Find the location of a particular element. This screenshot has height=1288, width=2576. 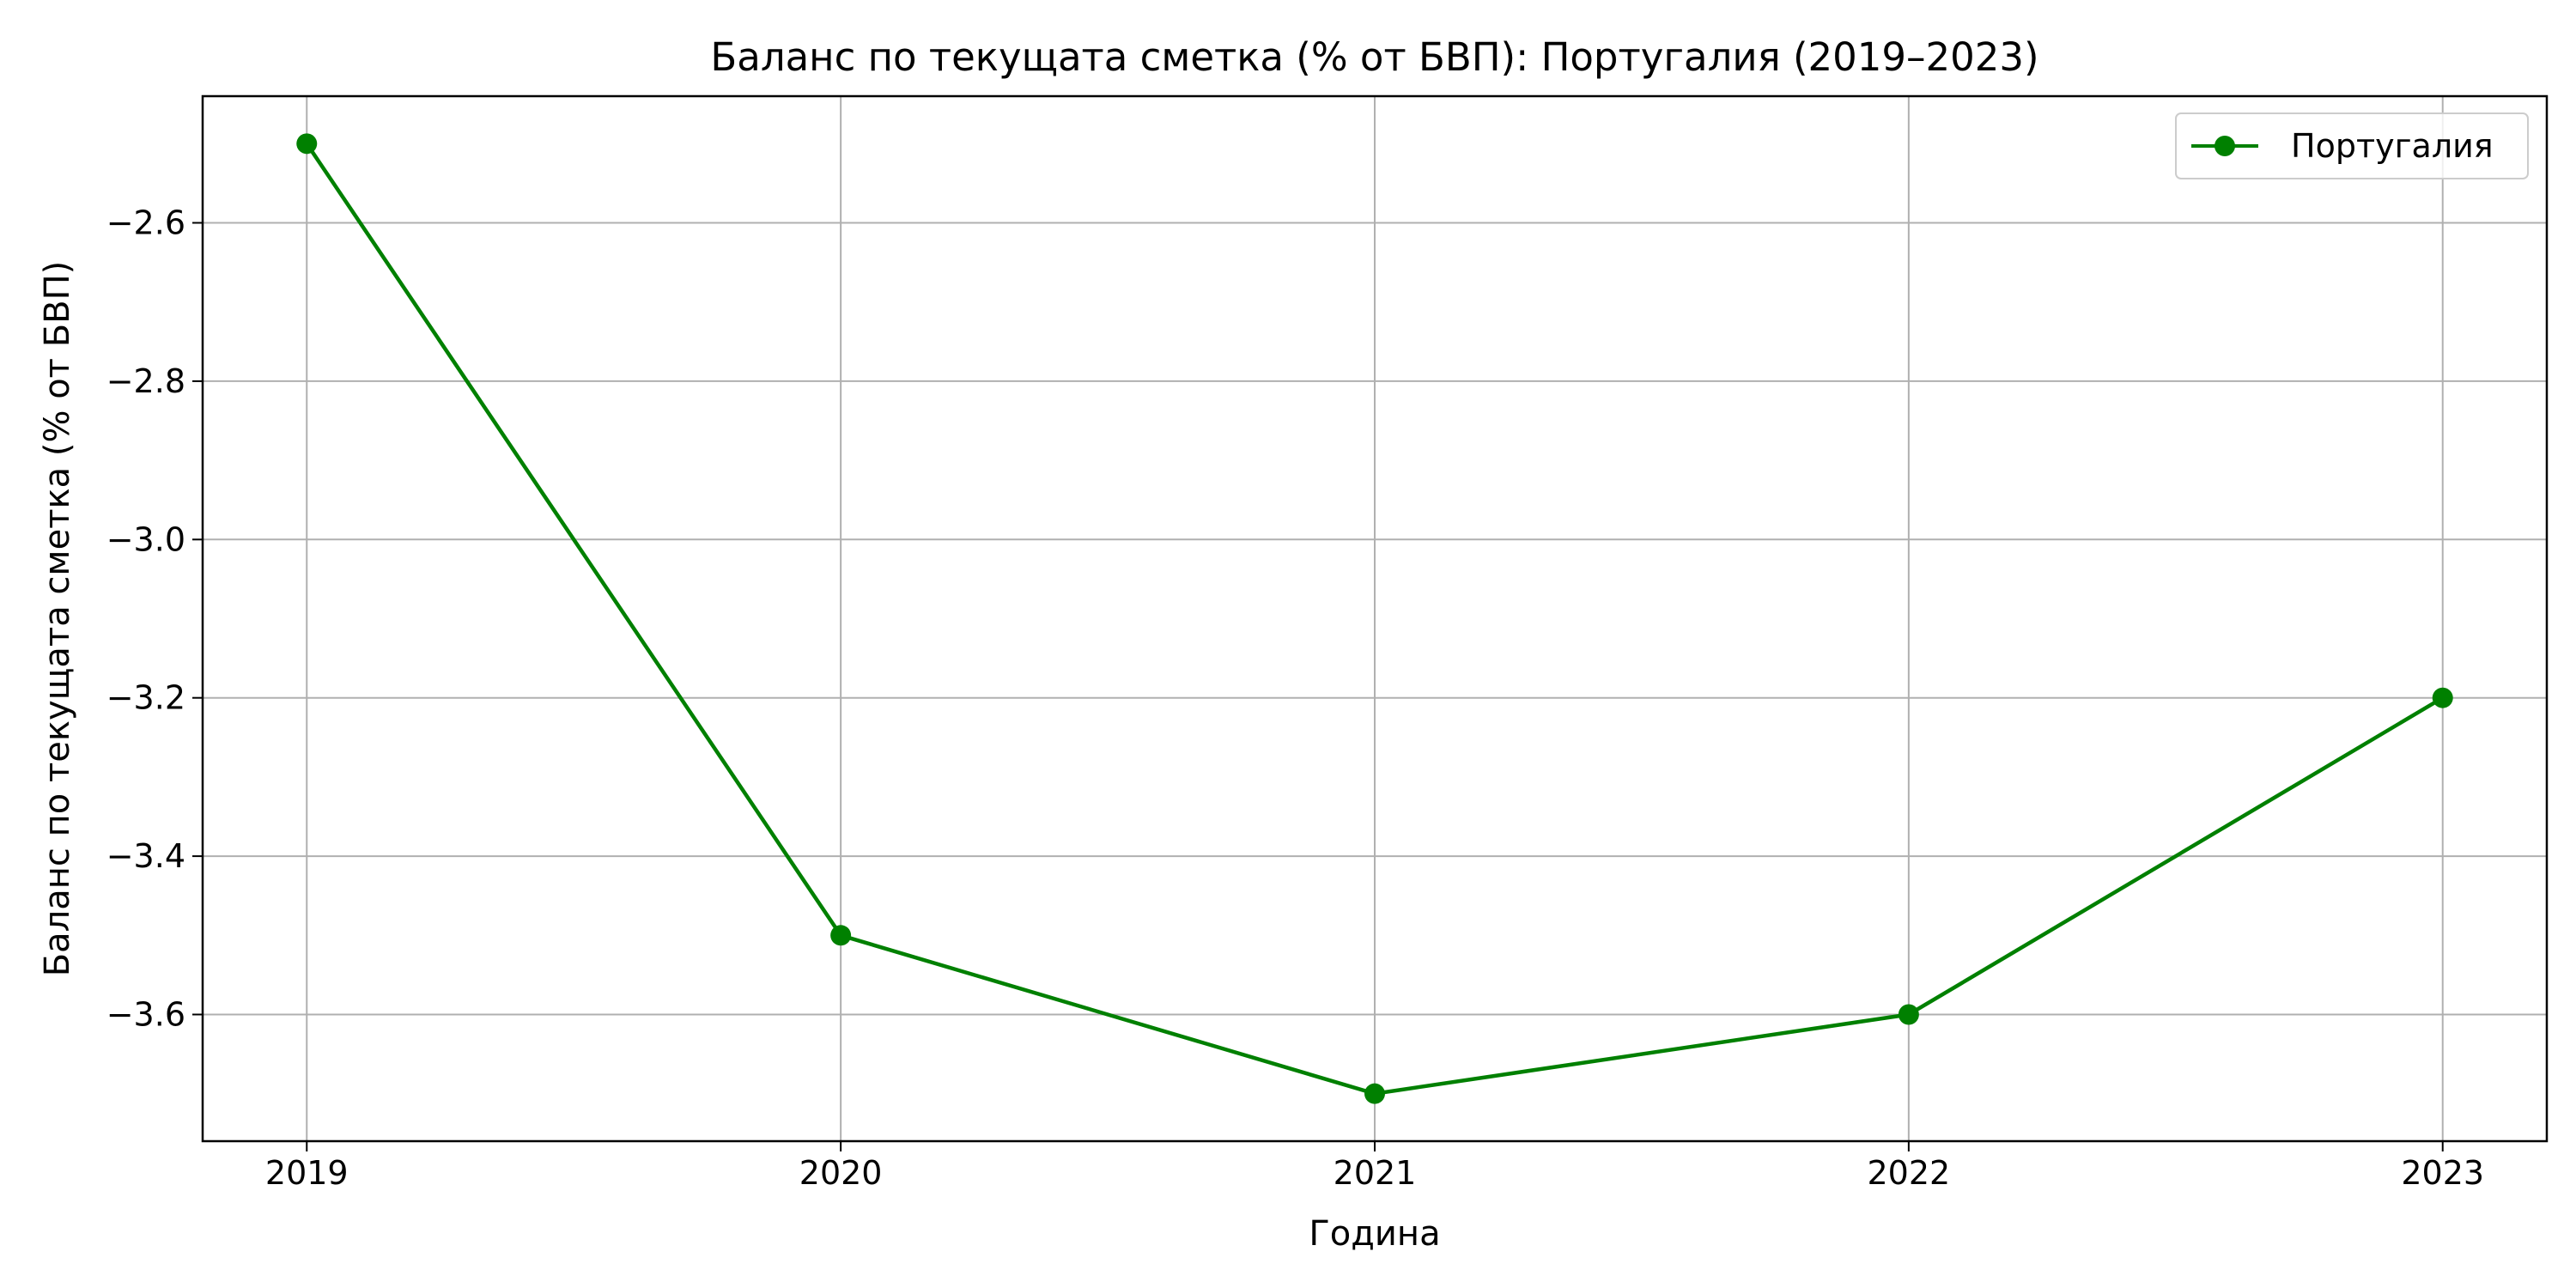

y-axis-label: Баланс по текущата сметка (% от БВП) is located at coordinates (58, 619).